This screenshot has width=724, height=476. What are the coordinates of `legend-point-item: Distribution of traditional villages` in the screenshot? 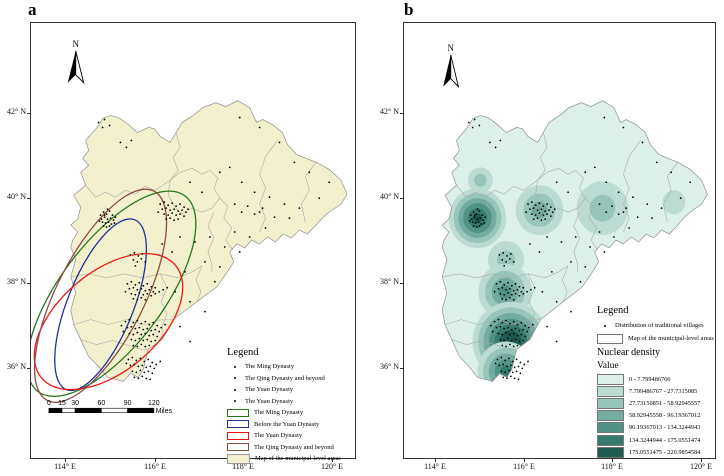 It's located at (655, 325).